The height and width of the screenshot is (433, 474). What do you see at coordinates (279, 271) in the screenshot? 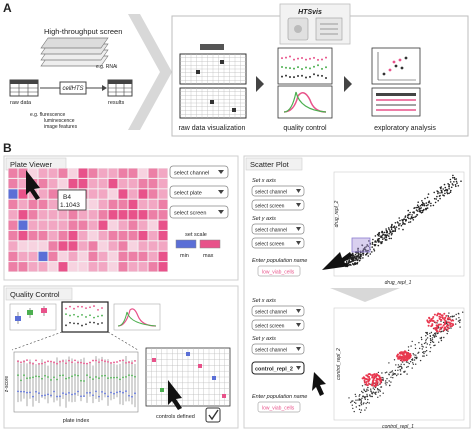
I see `population-name-input: low_viab_cells` at bounding box center [279, 271].